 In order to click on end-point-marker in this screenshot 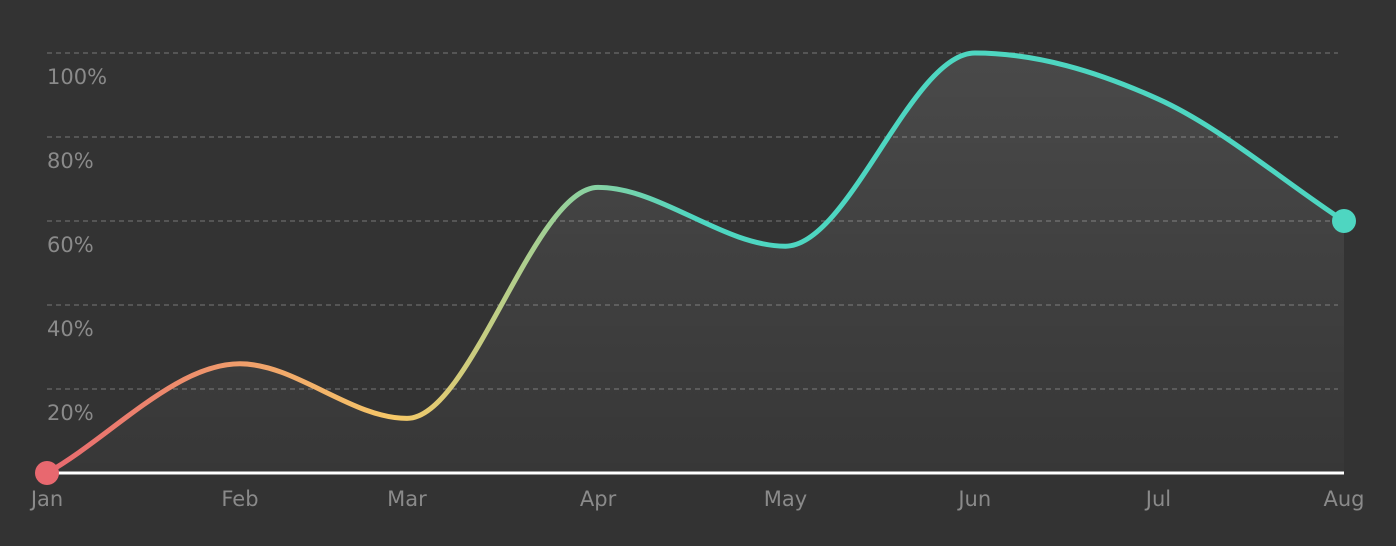, I will do `click(1344, 221)`.